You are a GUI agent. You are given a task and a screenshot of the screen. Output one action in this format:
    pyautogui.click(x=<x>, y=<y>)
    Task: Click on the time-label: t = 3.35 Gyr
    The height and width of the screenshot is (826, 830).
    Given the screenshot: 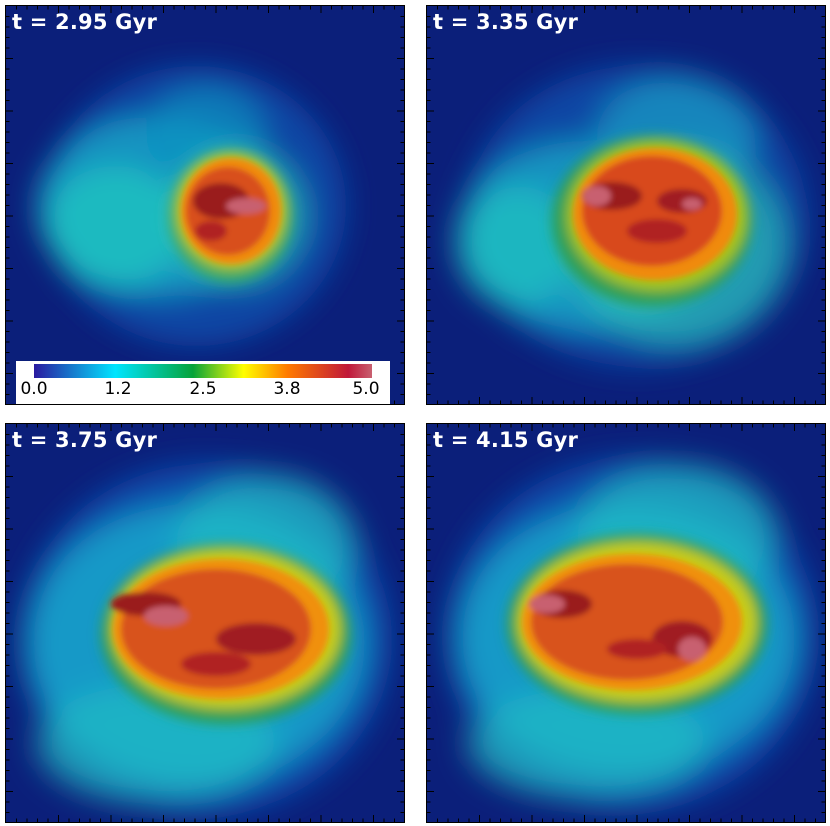 What is the action you would take?
    pyautogui.click(x=506, y=22)
    